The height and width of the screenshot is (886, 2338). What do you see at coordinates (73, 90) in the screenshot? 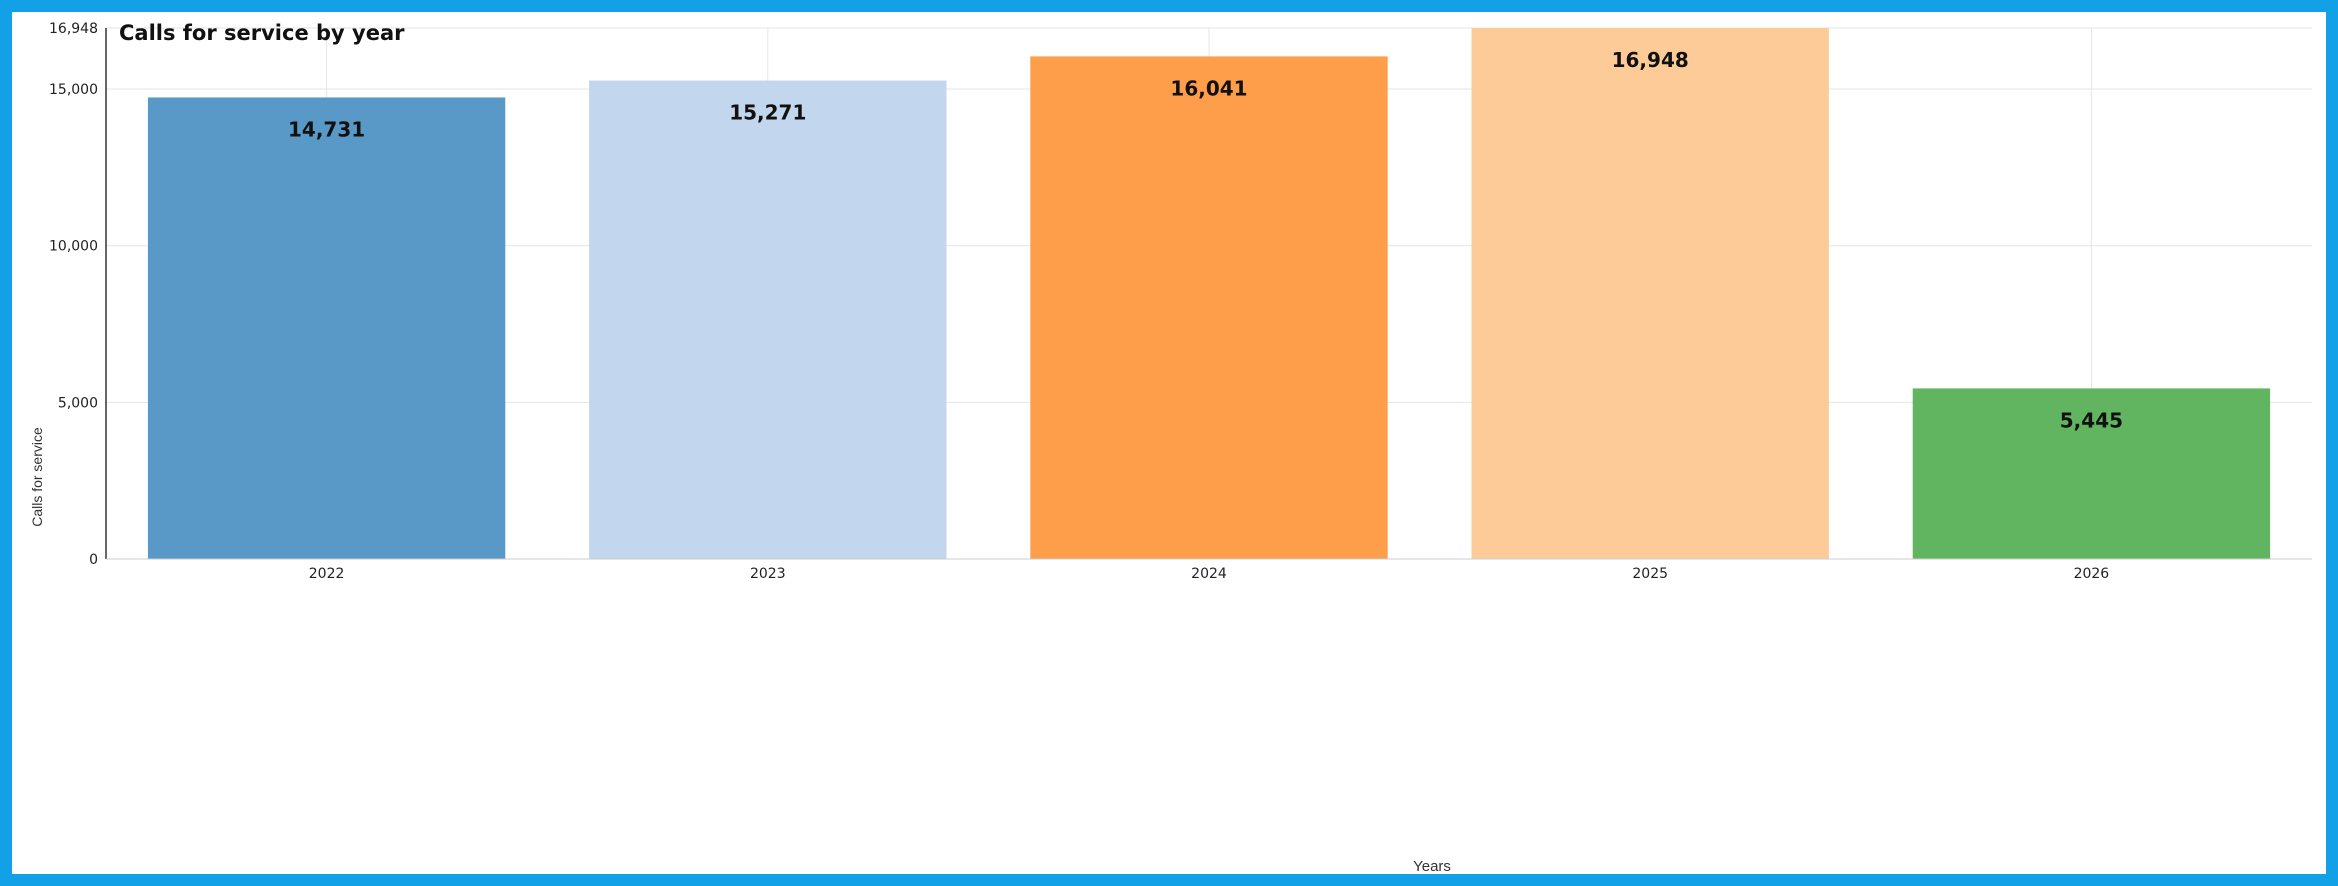
I see `y-tick-label: 15,000` at bounding box center [73, 90].